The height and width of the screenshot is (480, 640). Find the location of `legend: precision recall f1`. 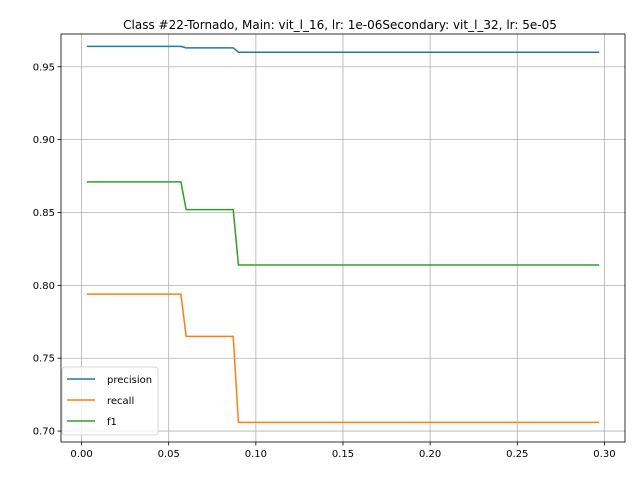

legend: precision recall f1 is located at coordinates (110, 401).